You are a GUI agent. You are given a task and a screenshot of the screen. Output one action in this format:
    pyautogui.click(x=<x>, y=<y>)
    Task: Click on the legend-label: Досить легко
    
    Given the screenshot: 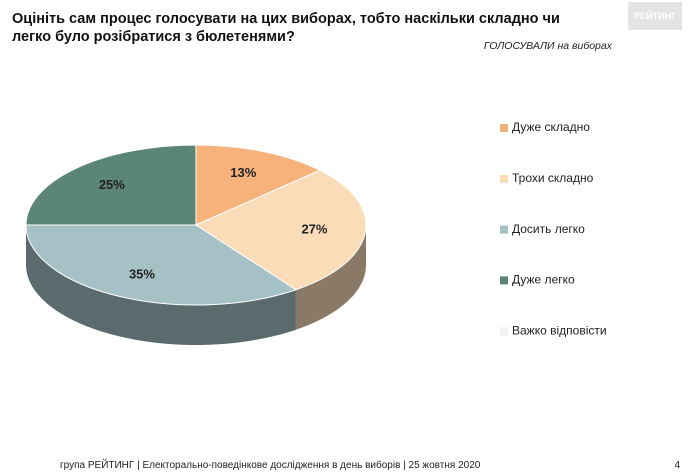 What is the action you would take?
    pyautogui.click(x=548, y=229)
    